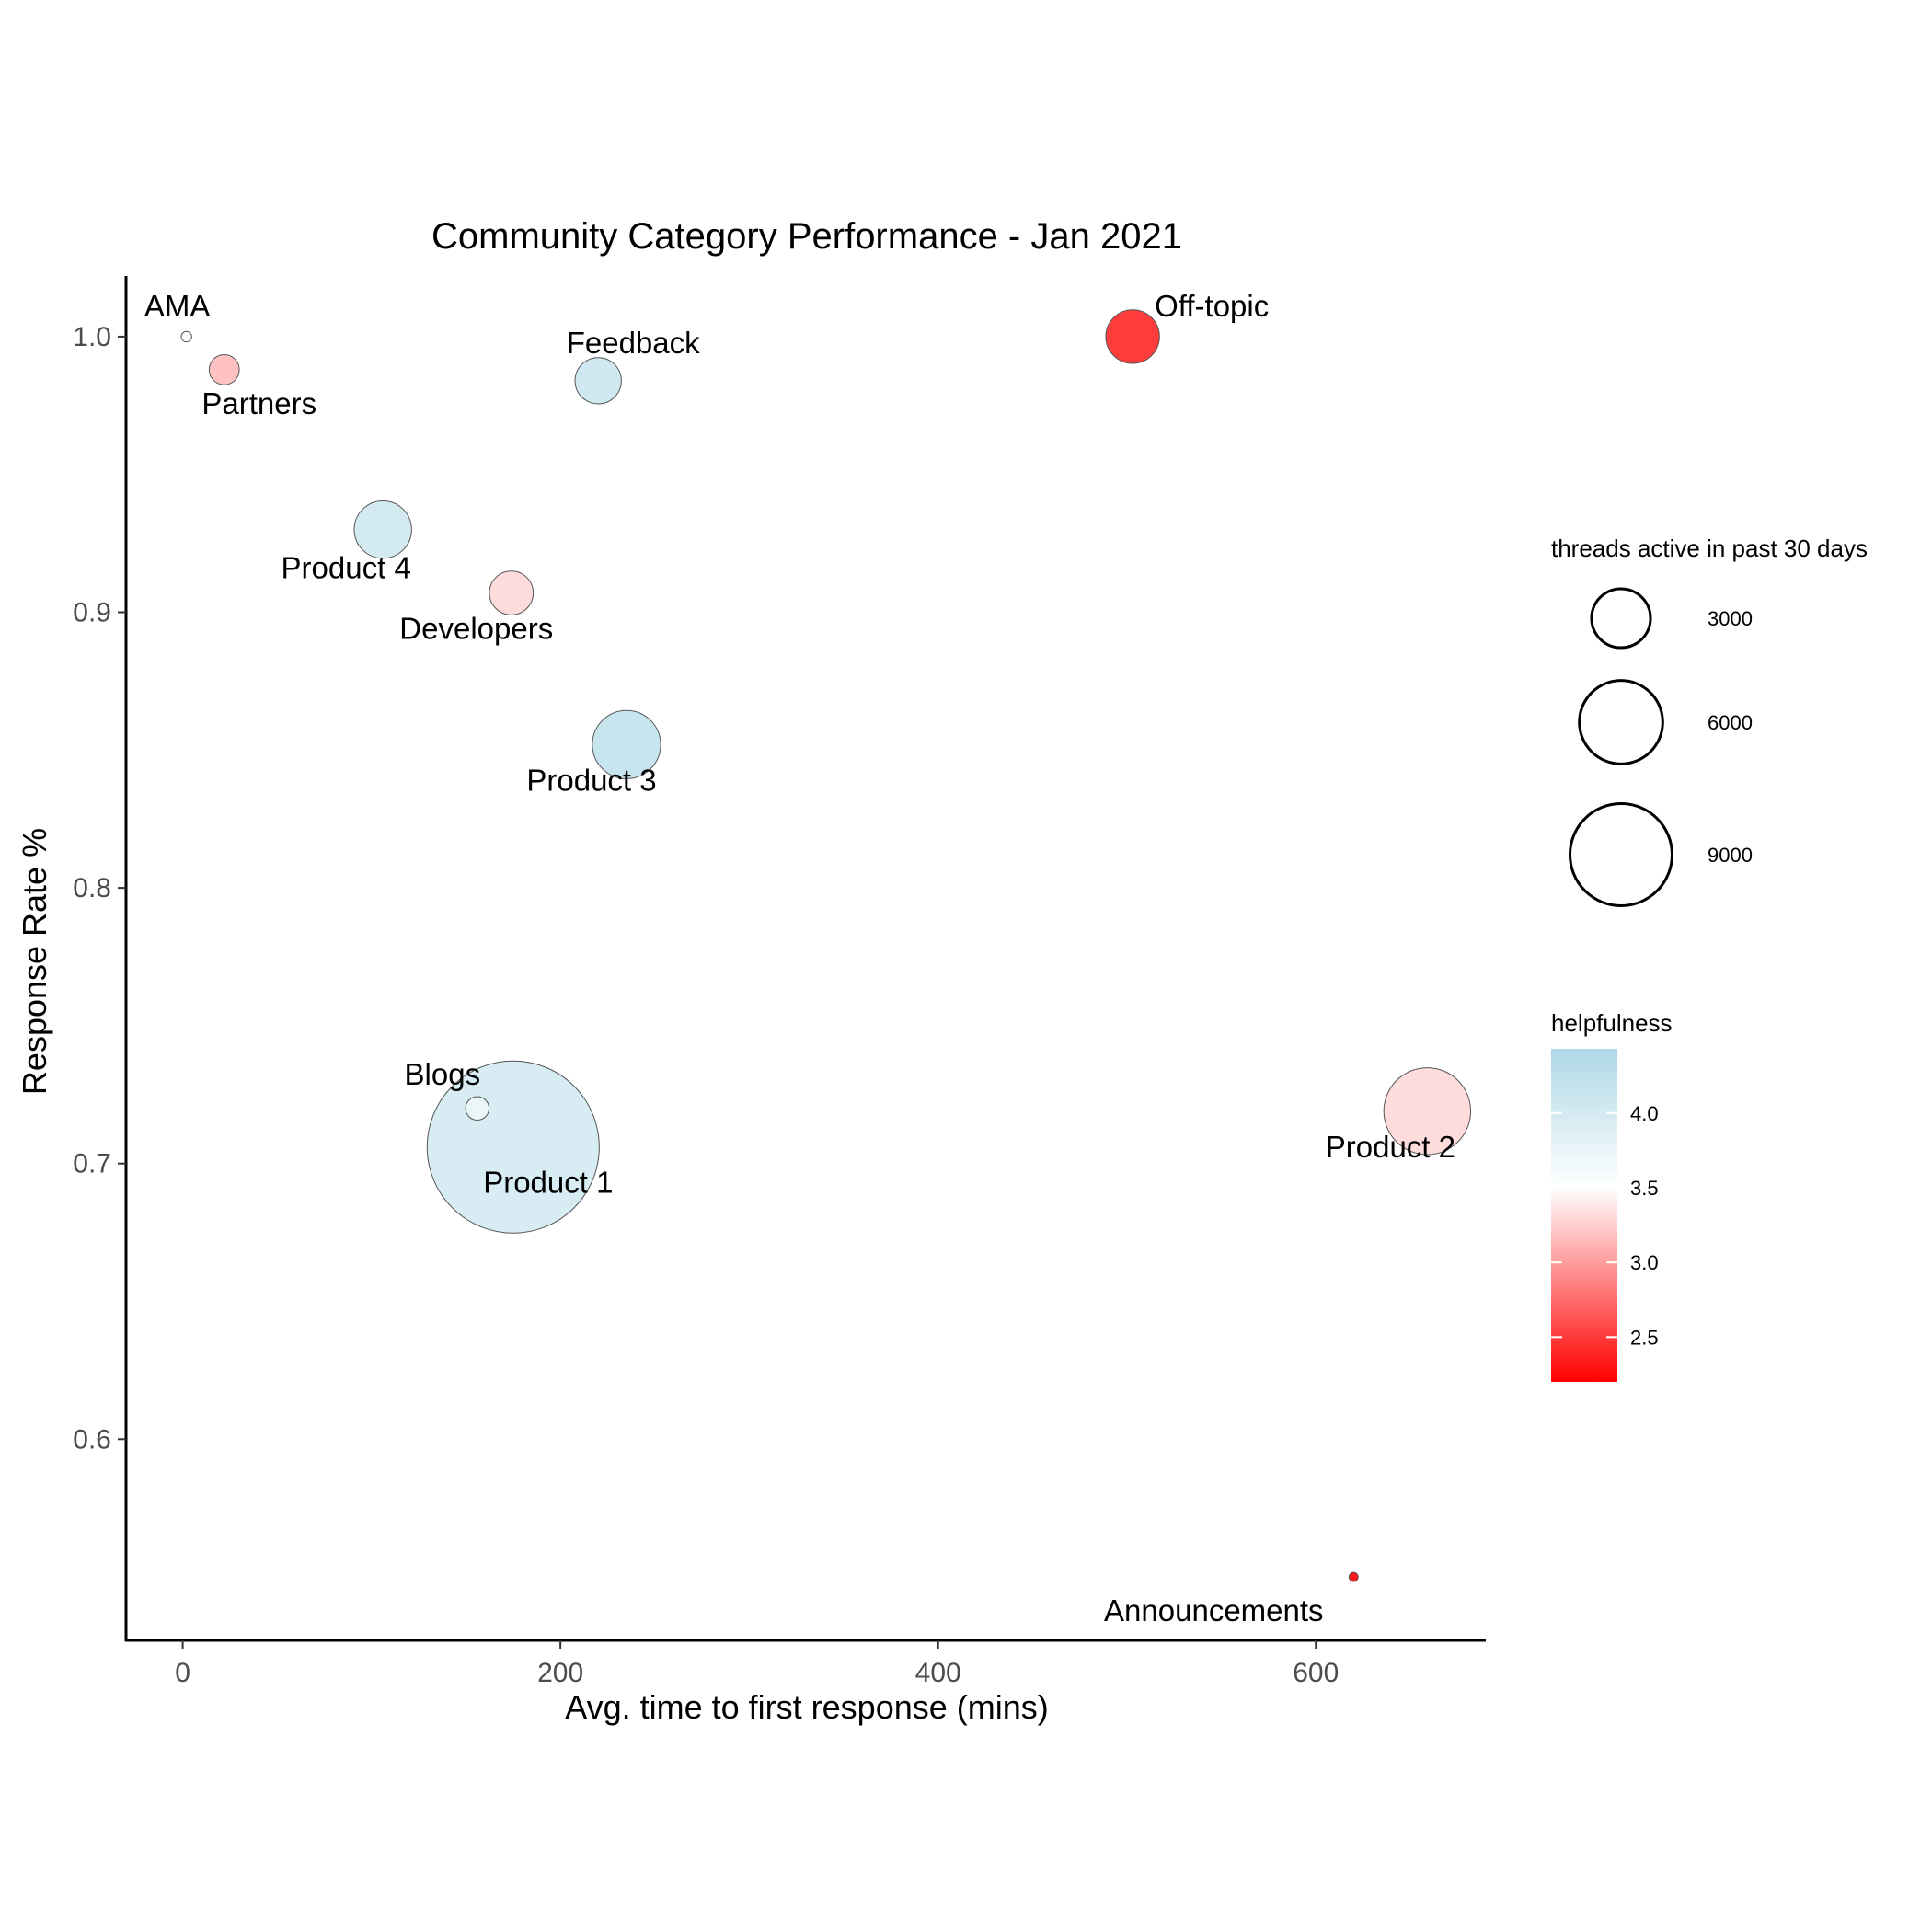 The width and height of the screenshot is (1932, 1932). Describe the element at coordinates (548, 1183) in the screenshot. I see `point-label: Product 1` at that location.